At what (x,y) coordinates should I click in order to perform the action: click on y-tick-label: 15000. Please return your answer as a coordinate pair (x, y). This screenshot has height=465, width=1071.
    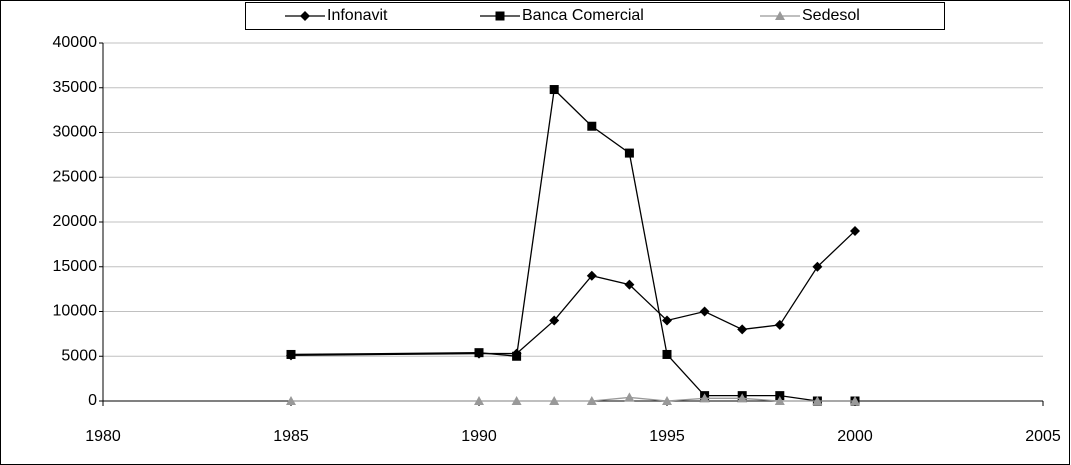
    Looking at the image, I should click on (75, 266).